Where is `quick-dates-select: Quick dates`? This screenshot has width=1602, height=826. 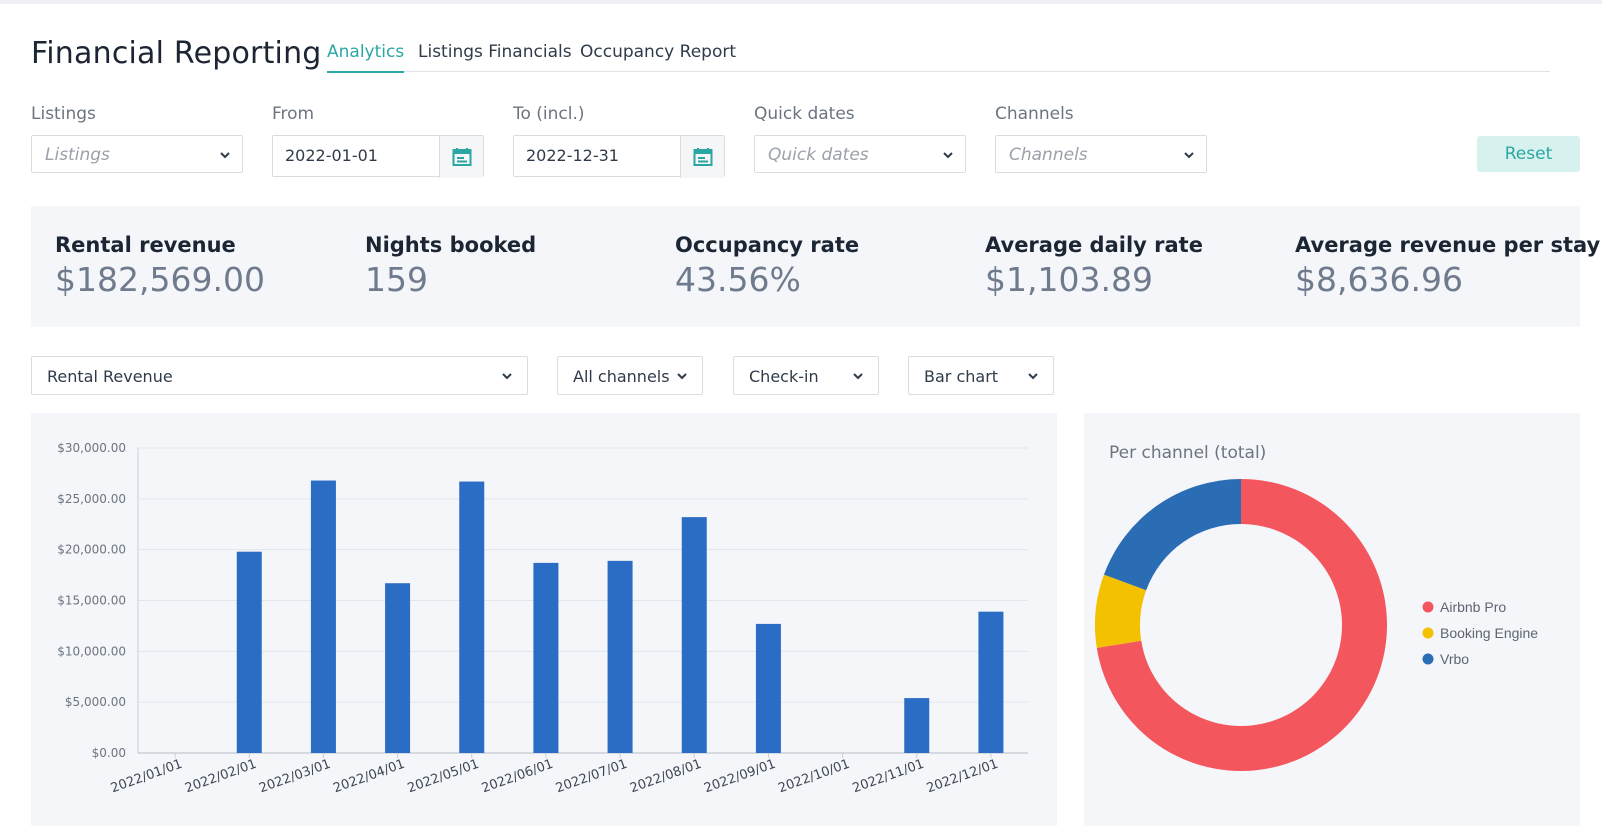 quick-dates-select: Quick dates is located at coordinates (860, 154).